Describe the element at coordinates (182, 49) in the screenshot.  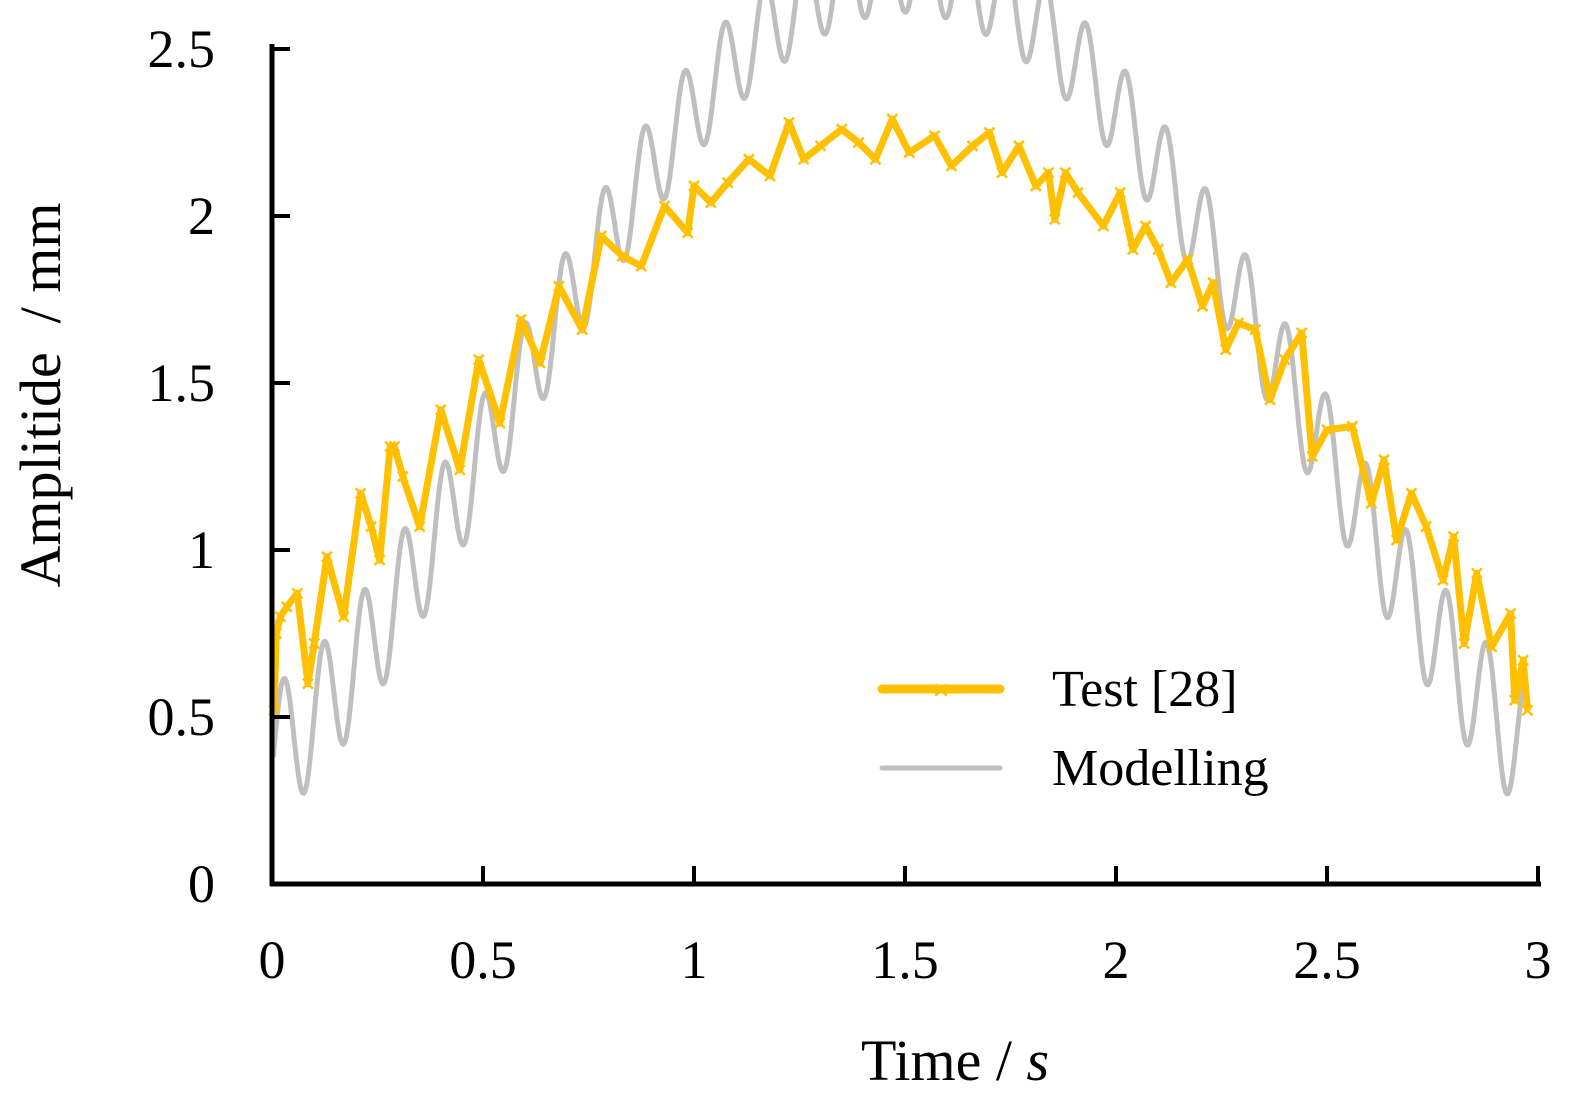
I see `y-tick-label: 2.5` at that location.